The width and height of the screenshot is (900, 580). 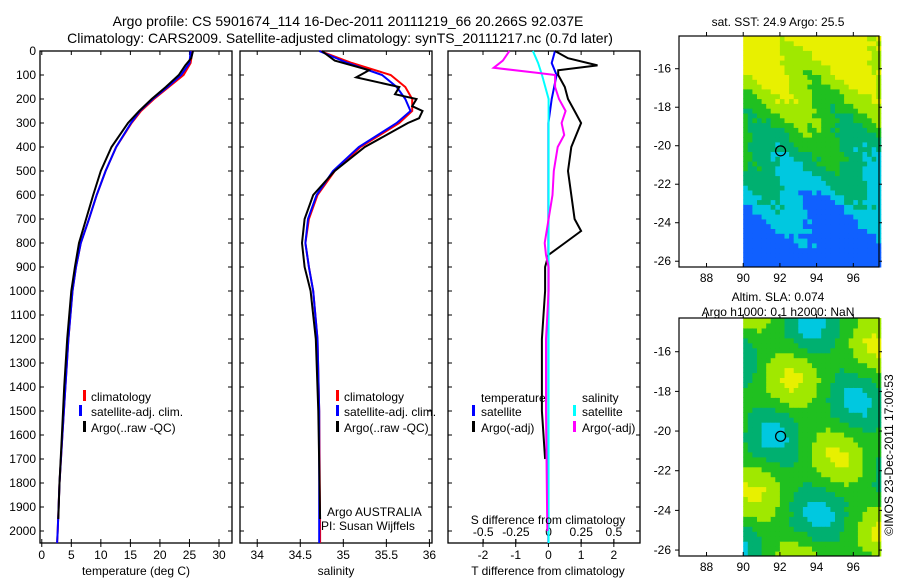 I want to click on x-tick-label: 30, so click(x=219, y=555).